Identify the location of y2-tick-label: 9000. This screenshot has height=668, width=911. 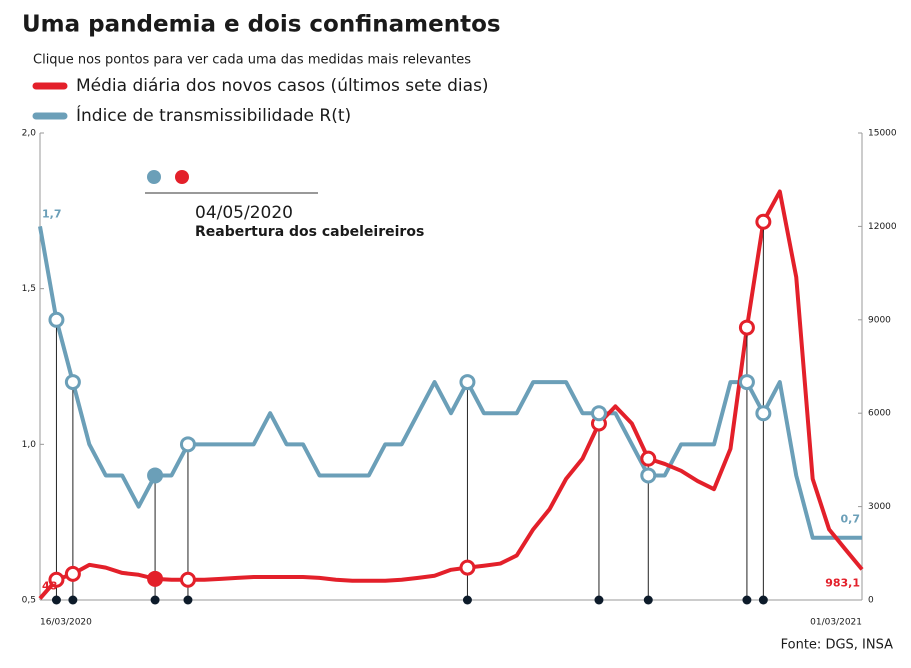
(879, 320).